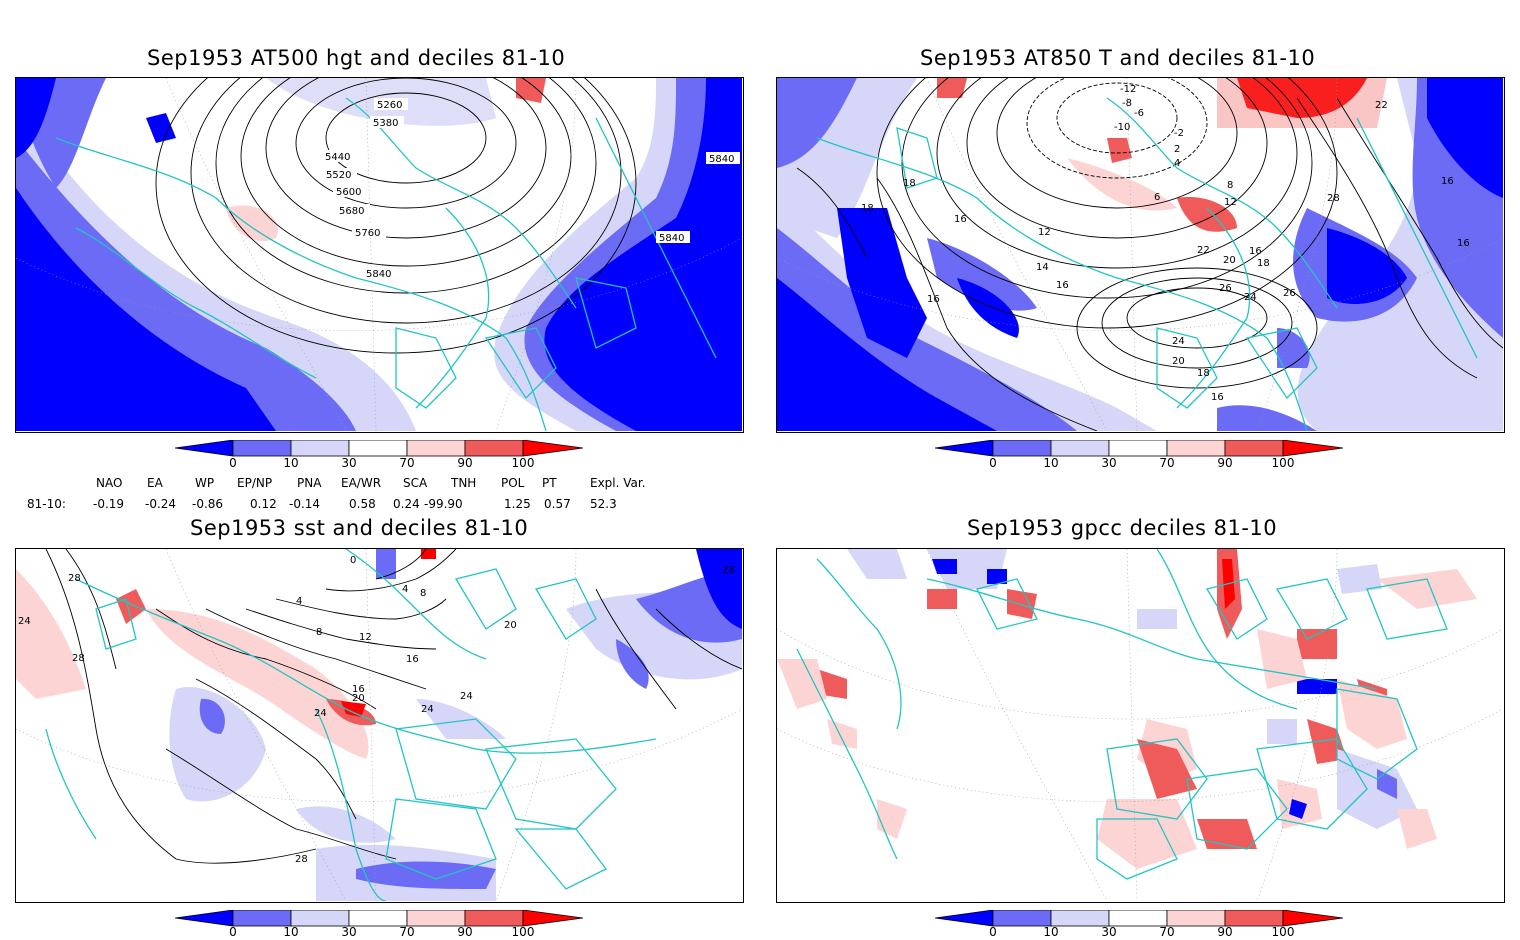 This screenshot has width=1520, height=940. What do you see at coordinates (338, 175) in the screenshot?
I see `contour-label: 5520` at bounding box center [338, 175].